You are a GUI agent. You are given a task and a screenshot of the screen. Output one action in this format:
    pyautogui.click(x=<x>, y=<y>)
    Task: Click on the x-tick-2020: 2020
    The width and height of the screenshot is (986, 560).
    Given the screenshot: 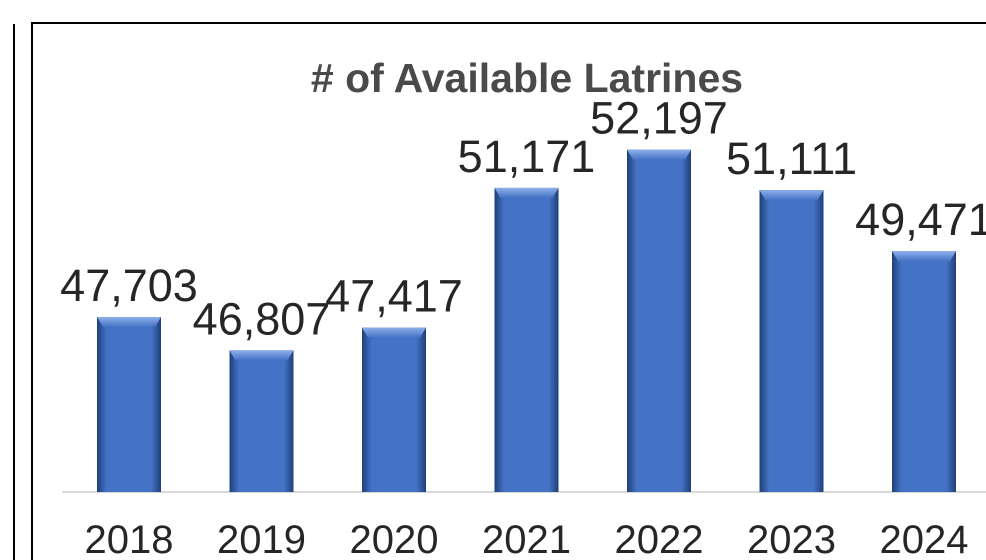 What is the action you would take?
    pyautogui.click(x=394, y=539)
    